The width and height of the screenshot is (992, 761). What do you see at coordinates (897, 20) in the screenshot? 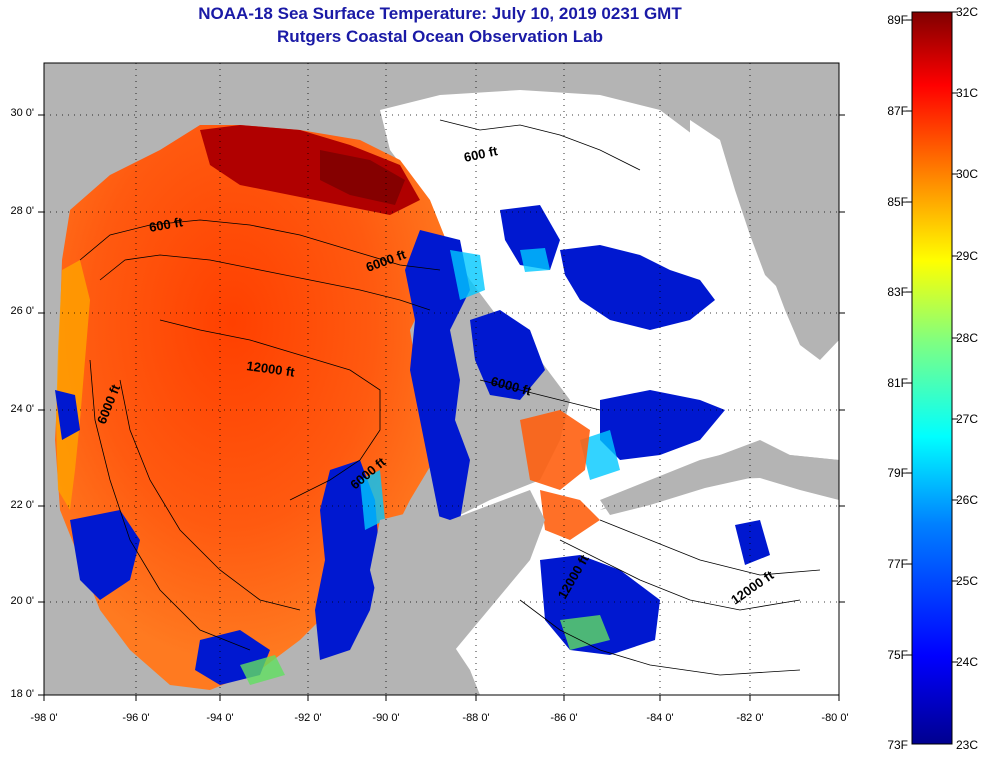
I see `colorbar-f-label: 89F` at bounding box center [897, 20].